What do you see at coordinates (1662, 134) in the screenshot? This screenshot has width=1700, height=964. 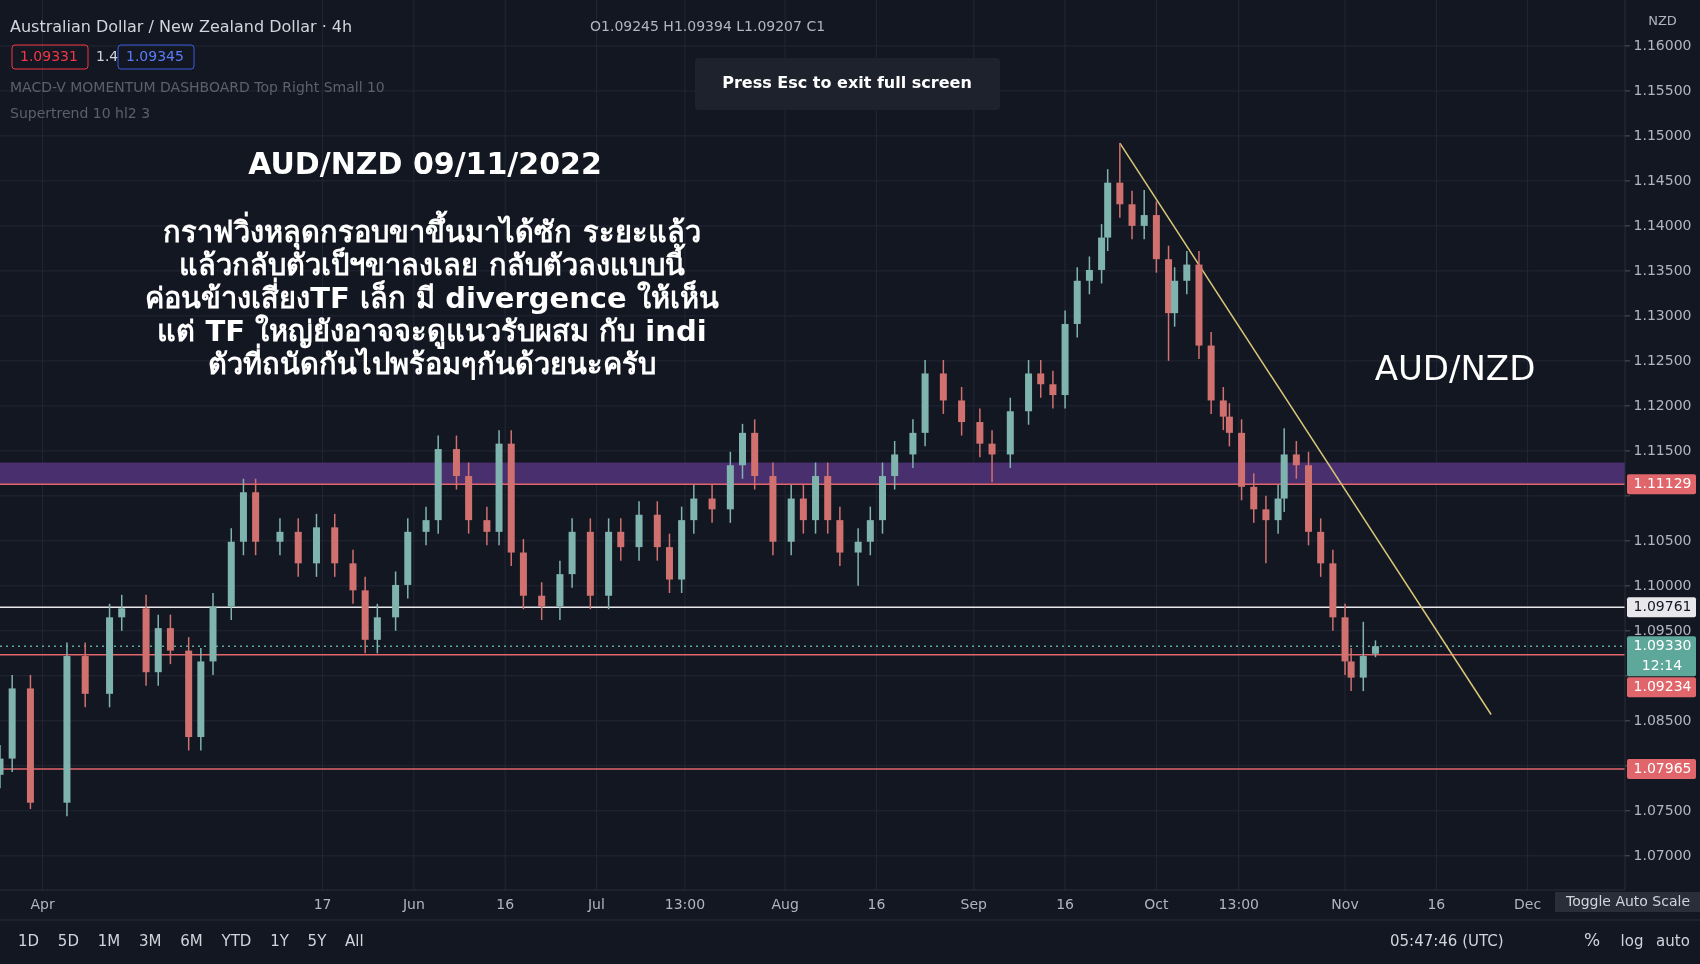 I see `y-tick-label: 1.15000` at bounding box center [1662, 134].